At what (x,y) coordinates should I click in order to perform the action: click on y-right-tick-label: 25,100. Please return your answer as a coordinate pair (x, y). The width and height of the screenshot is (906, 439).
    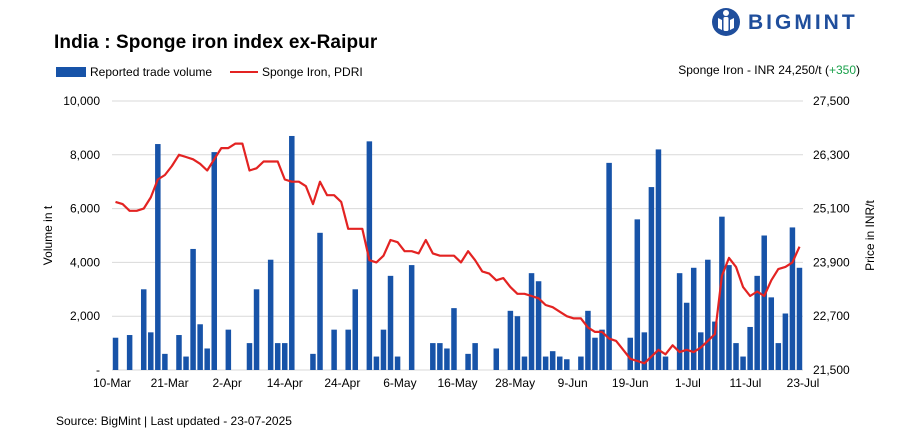
    Looking at the image, I should click on (831, 209).